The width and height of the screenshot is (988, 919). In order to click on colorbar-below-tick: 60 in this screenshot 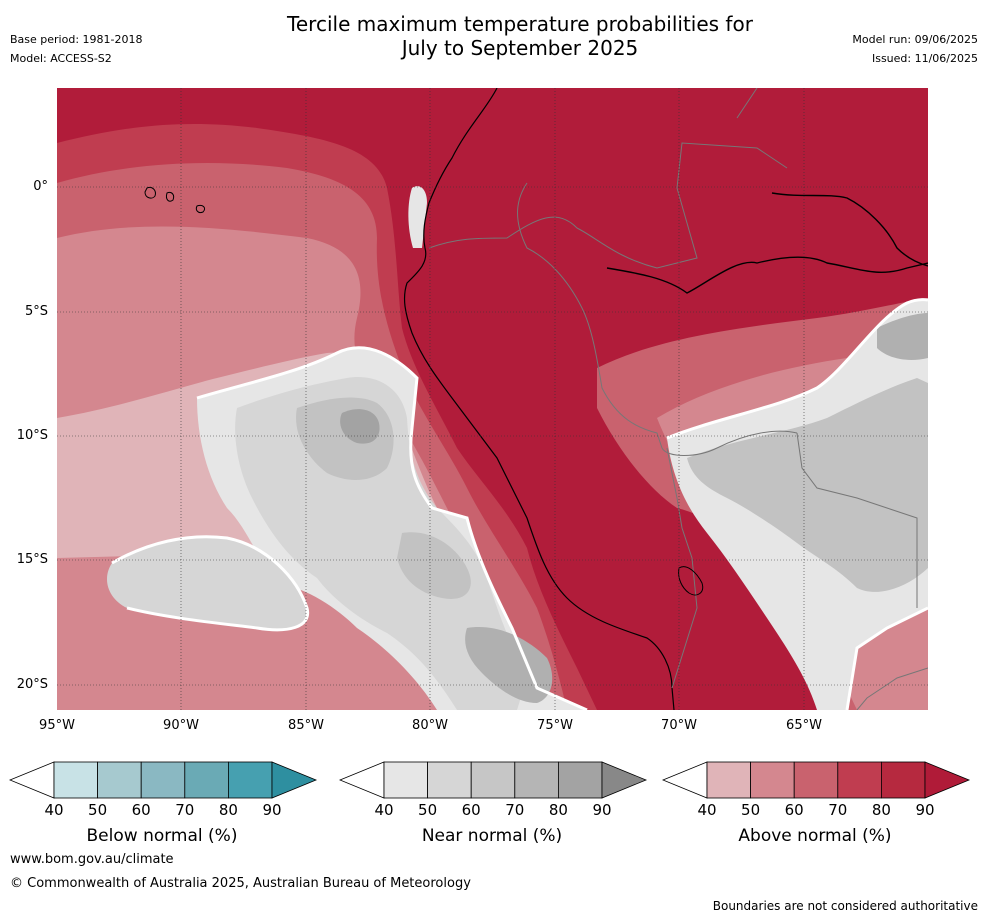, I will do `click(141, 810)`.